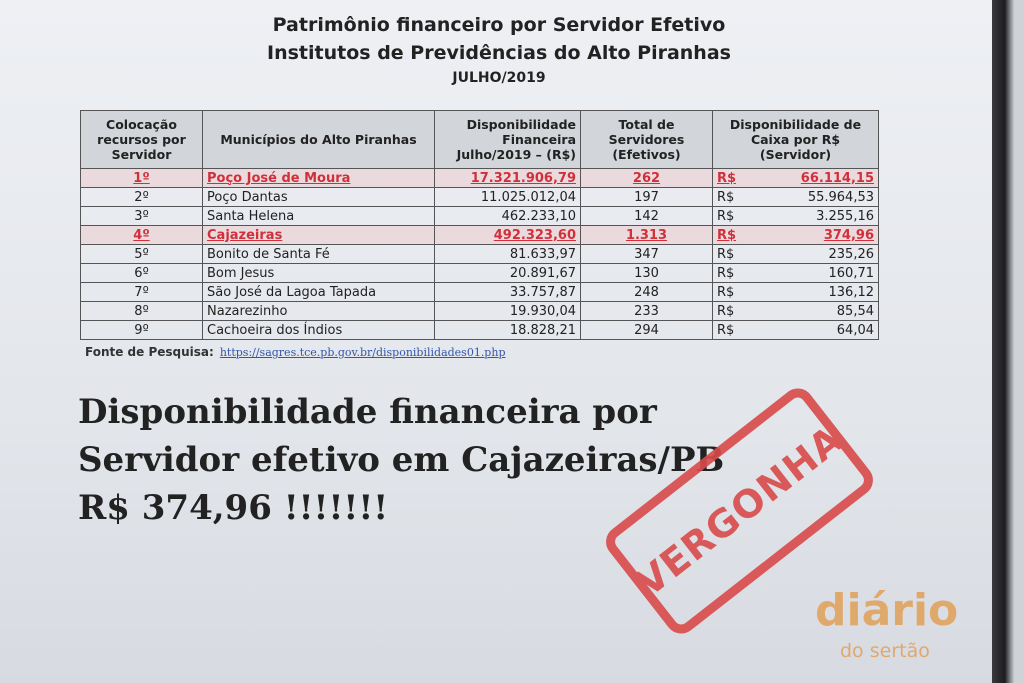  What do you see at coordinates (1008, 341) in the screenshot?
I see `page-edge` at bounding box center [1008, 341].